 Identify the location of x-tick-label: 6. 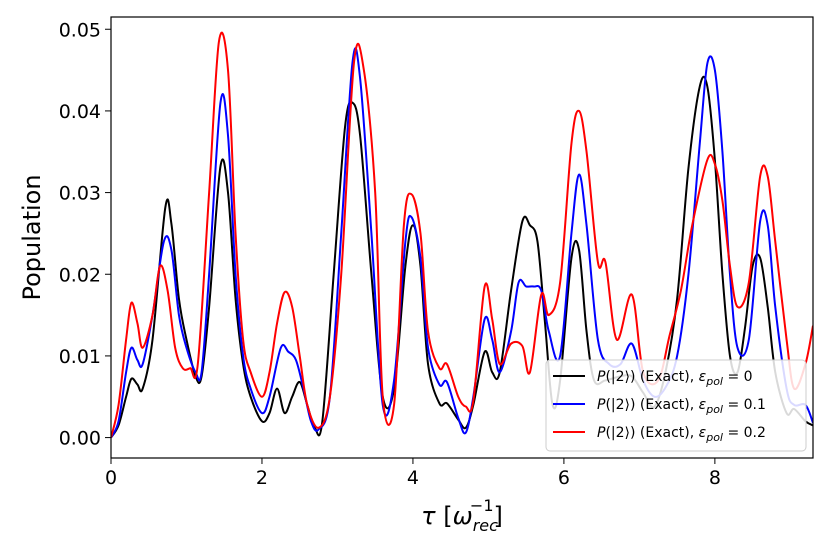
(564, 478).